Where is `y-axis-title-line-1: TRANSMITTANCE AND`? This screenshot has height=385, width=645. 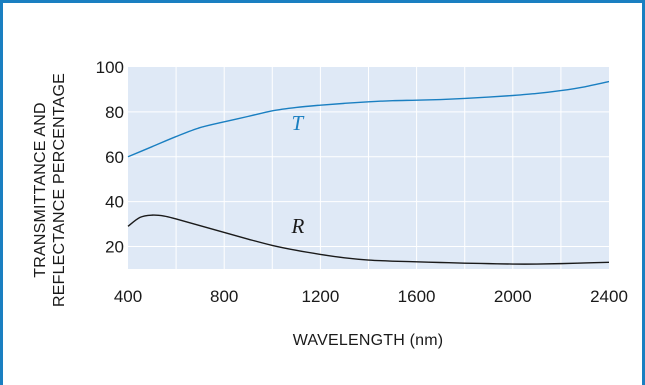
y-axis-title-line-1: TRANSMITTANCE AND is located at coordinates (40, 190).